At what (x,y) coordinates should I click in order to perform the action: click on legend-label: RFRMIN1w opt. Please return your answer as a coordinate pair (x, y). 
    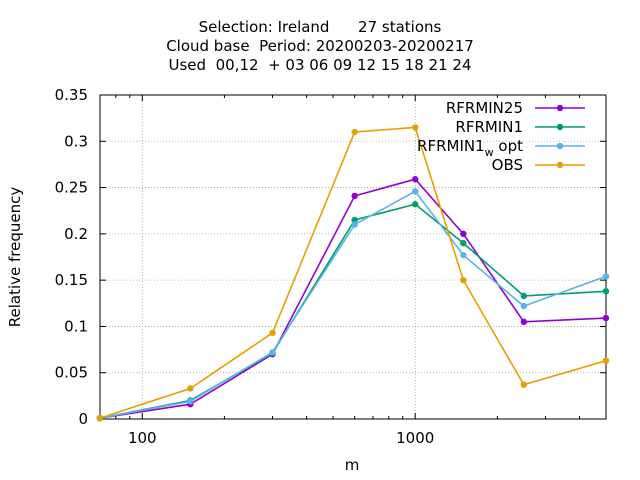
    Looking at the image, I should click on (470, 148).